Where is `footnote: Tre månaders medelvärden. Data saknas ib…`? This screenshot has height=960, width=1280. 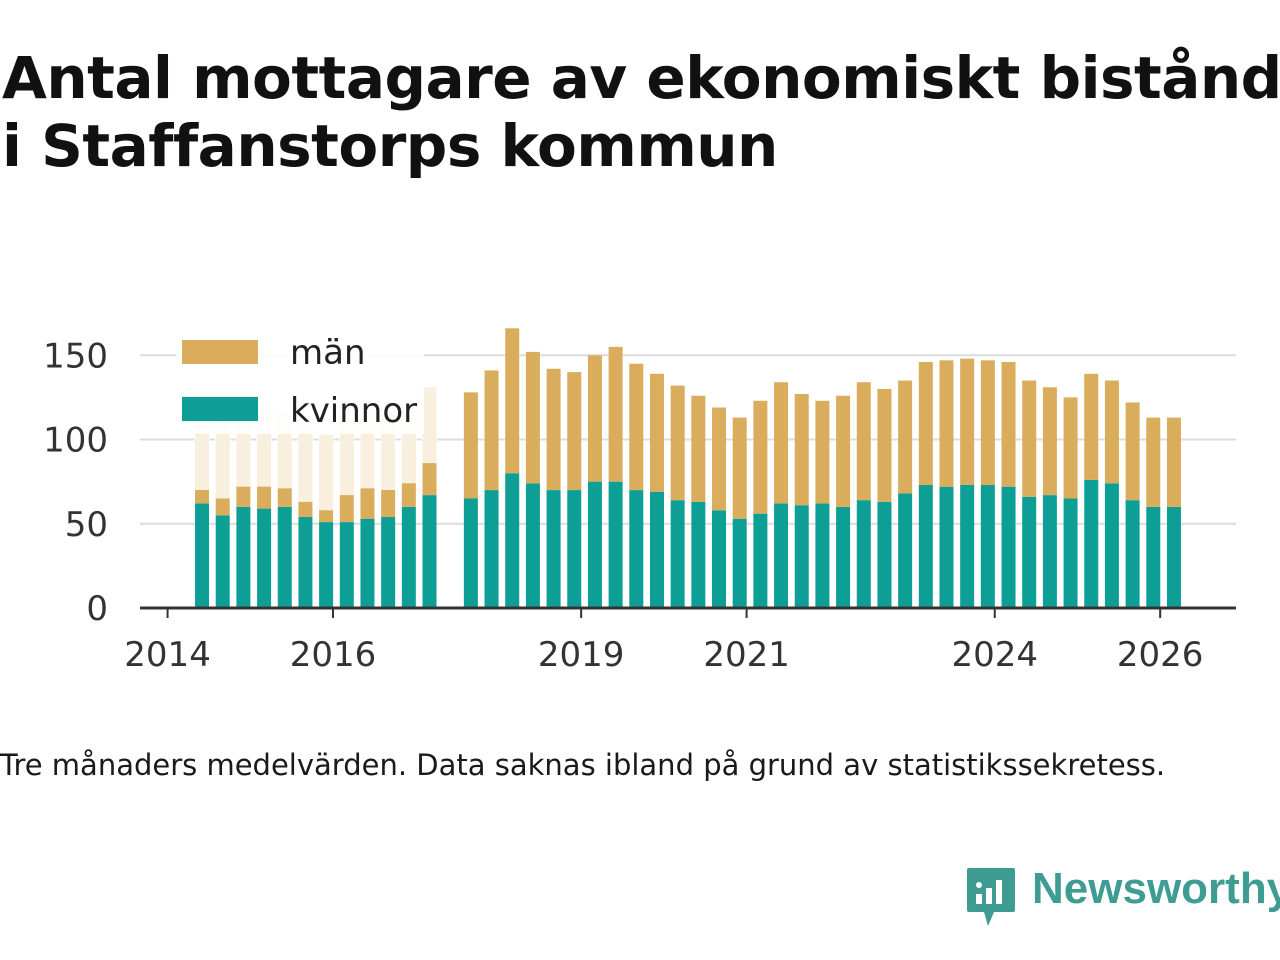 footnote: Tre månaders medelvärden. Data saknas ib… is located at coordinates (583, 765).